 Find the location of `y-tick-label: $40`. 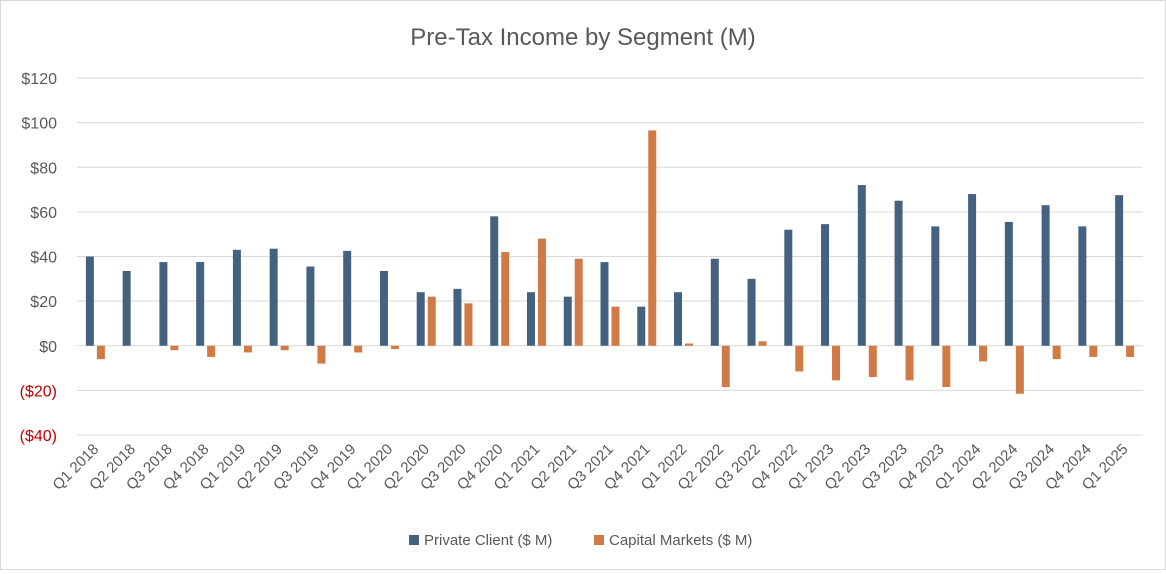

y-tick-label: $40 is located at coordinates (43, 258).